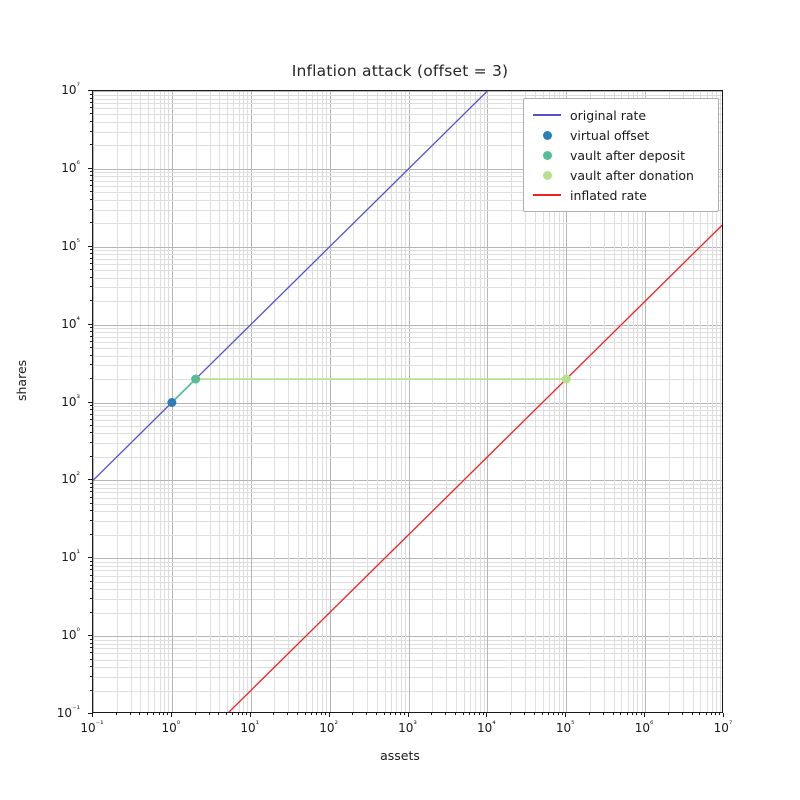 Image resolution: width=800 pixels, height=800 pixels. What do you see at coordinates (70, 167) in the screenshot?
I see `y-tick-label: 10⁶` at bounding box center [70, 167].